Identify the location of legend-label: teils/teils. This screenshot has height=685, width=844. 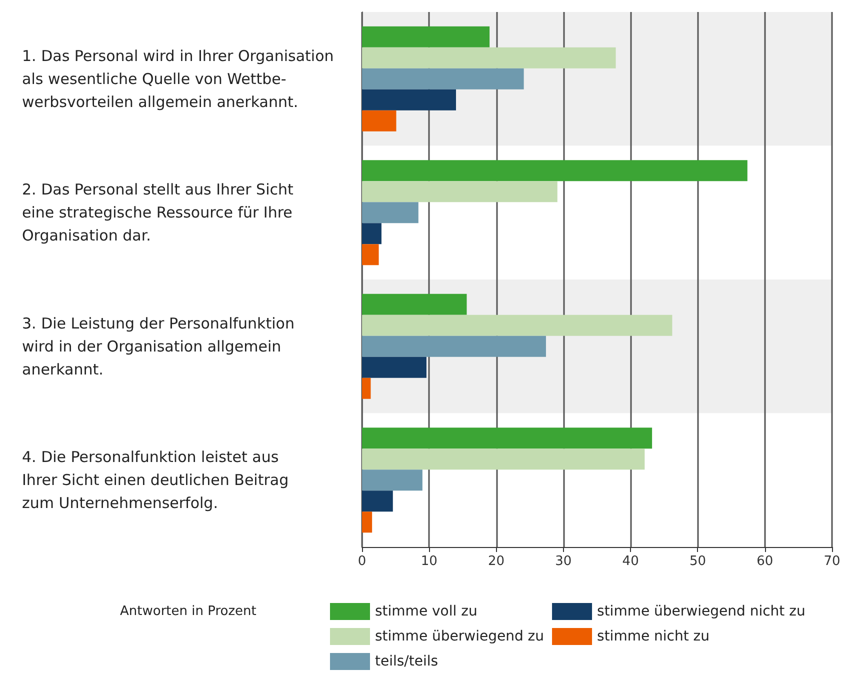
(406, 662).